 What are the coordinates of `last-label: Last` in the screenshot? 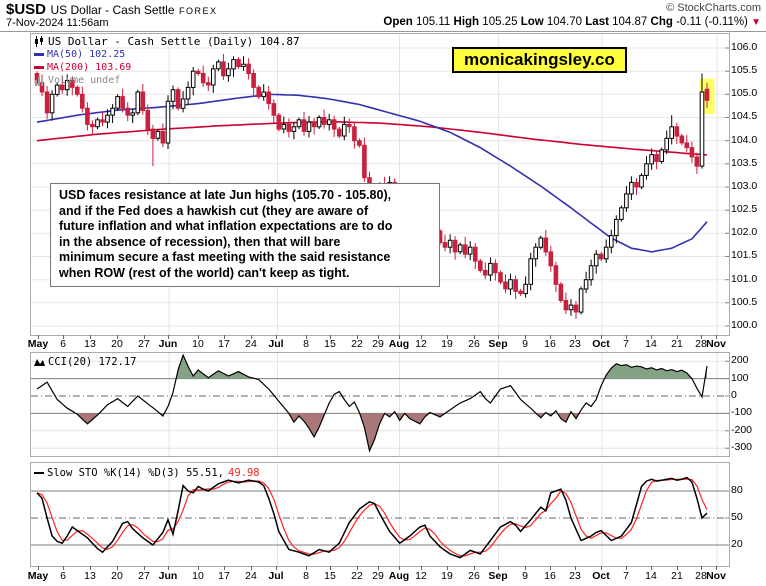 It's located at (597, 22).